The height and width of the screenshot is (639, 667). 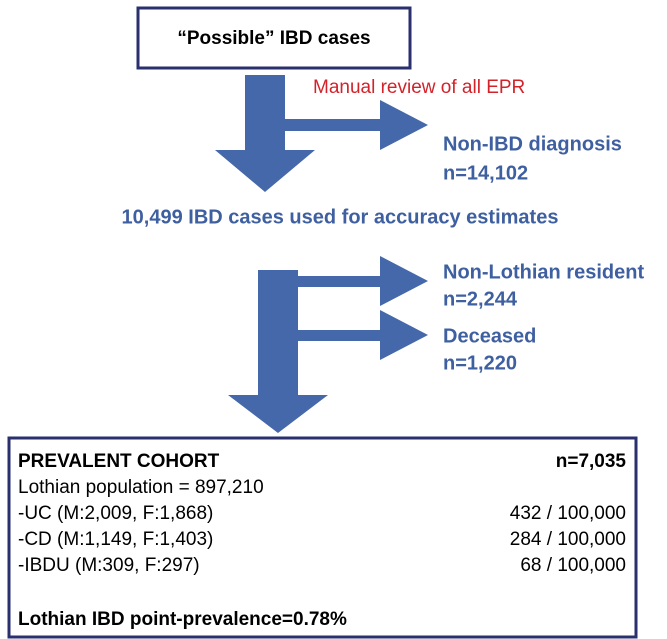 What do you see at coordinates (573, 565) in the screenshot?
I see `row-rate: 68 / 100,000` at bounding box center [573, 565].